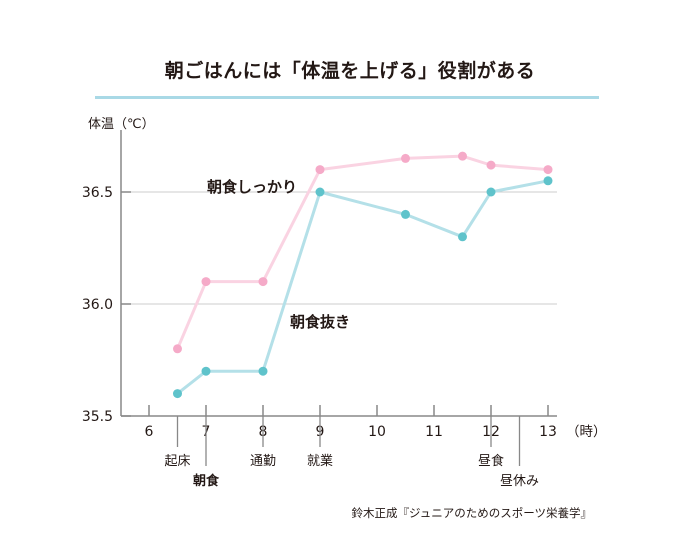 This screenshot has width=700, height=537. What do you see at coordinates (97, 417) in the screenshot?
I see `y-tick-label: 35.5` at bounding box center [97, 417].